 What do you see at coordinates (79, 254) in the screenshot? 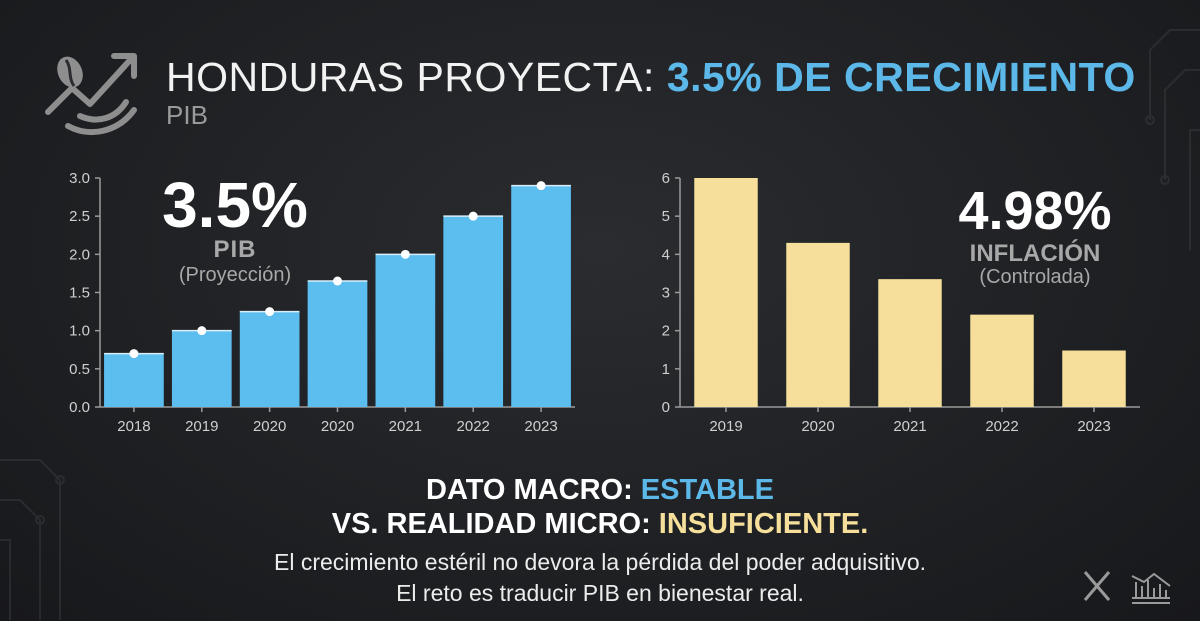
I see `y-tick-label: 2.0` at bounding box center [79, 254].